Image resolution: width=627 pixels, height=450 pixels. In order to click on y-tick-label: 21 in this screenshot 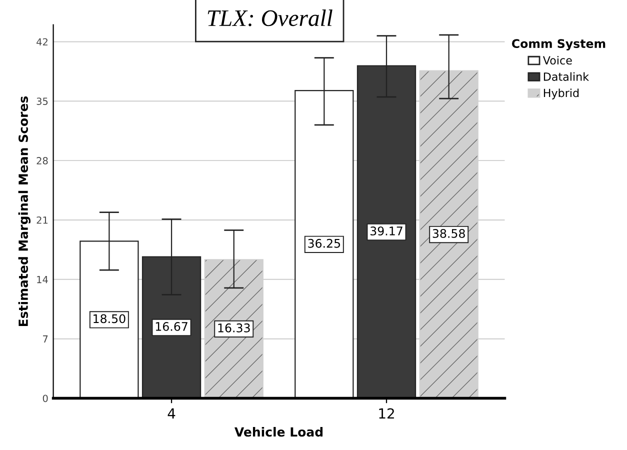, I will do `click(42, 220)`.